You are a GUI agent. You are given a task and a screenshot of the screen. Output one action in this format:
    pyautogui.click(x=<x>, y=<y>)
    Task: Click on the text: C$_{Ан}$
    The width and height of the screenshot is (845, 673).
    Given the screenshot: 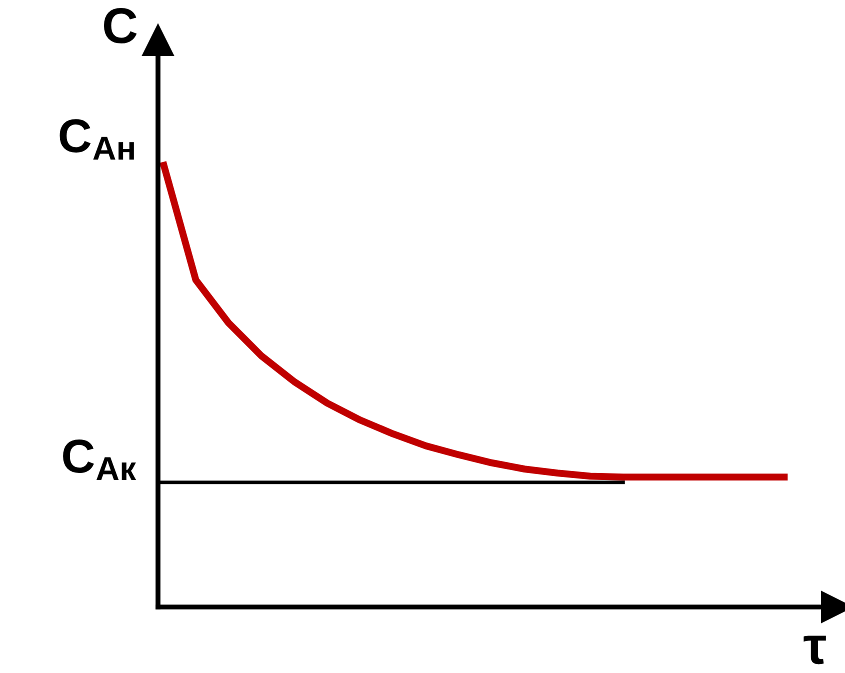 What is the action you would take?
    pyautogui.click(x=97, y=139)
    